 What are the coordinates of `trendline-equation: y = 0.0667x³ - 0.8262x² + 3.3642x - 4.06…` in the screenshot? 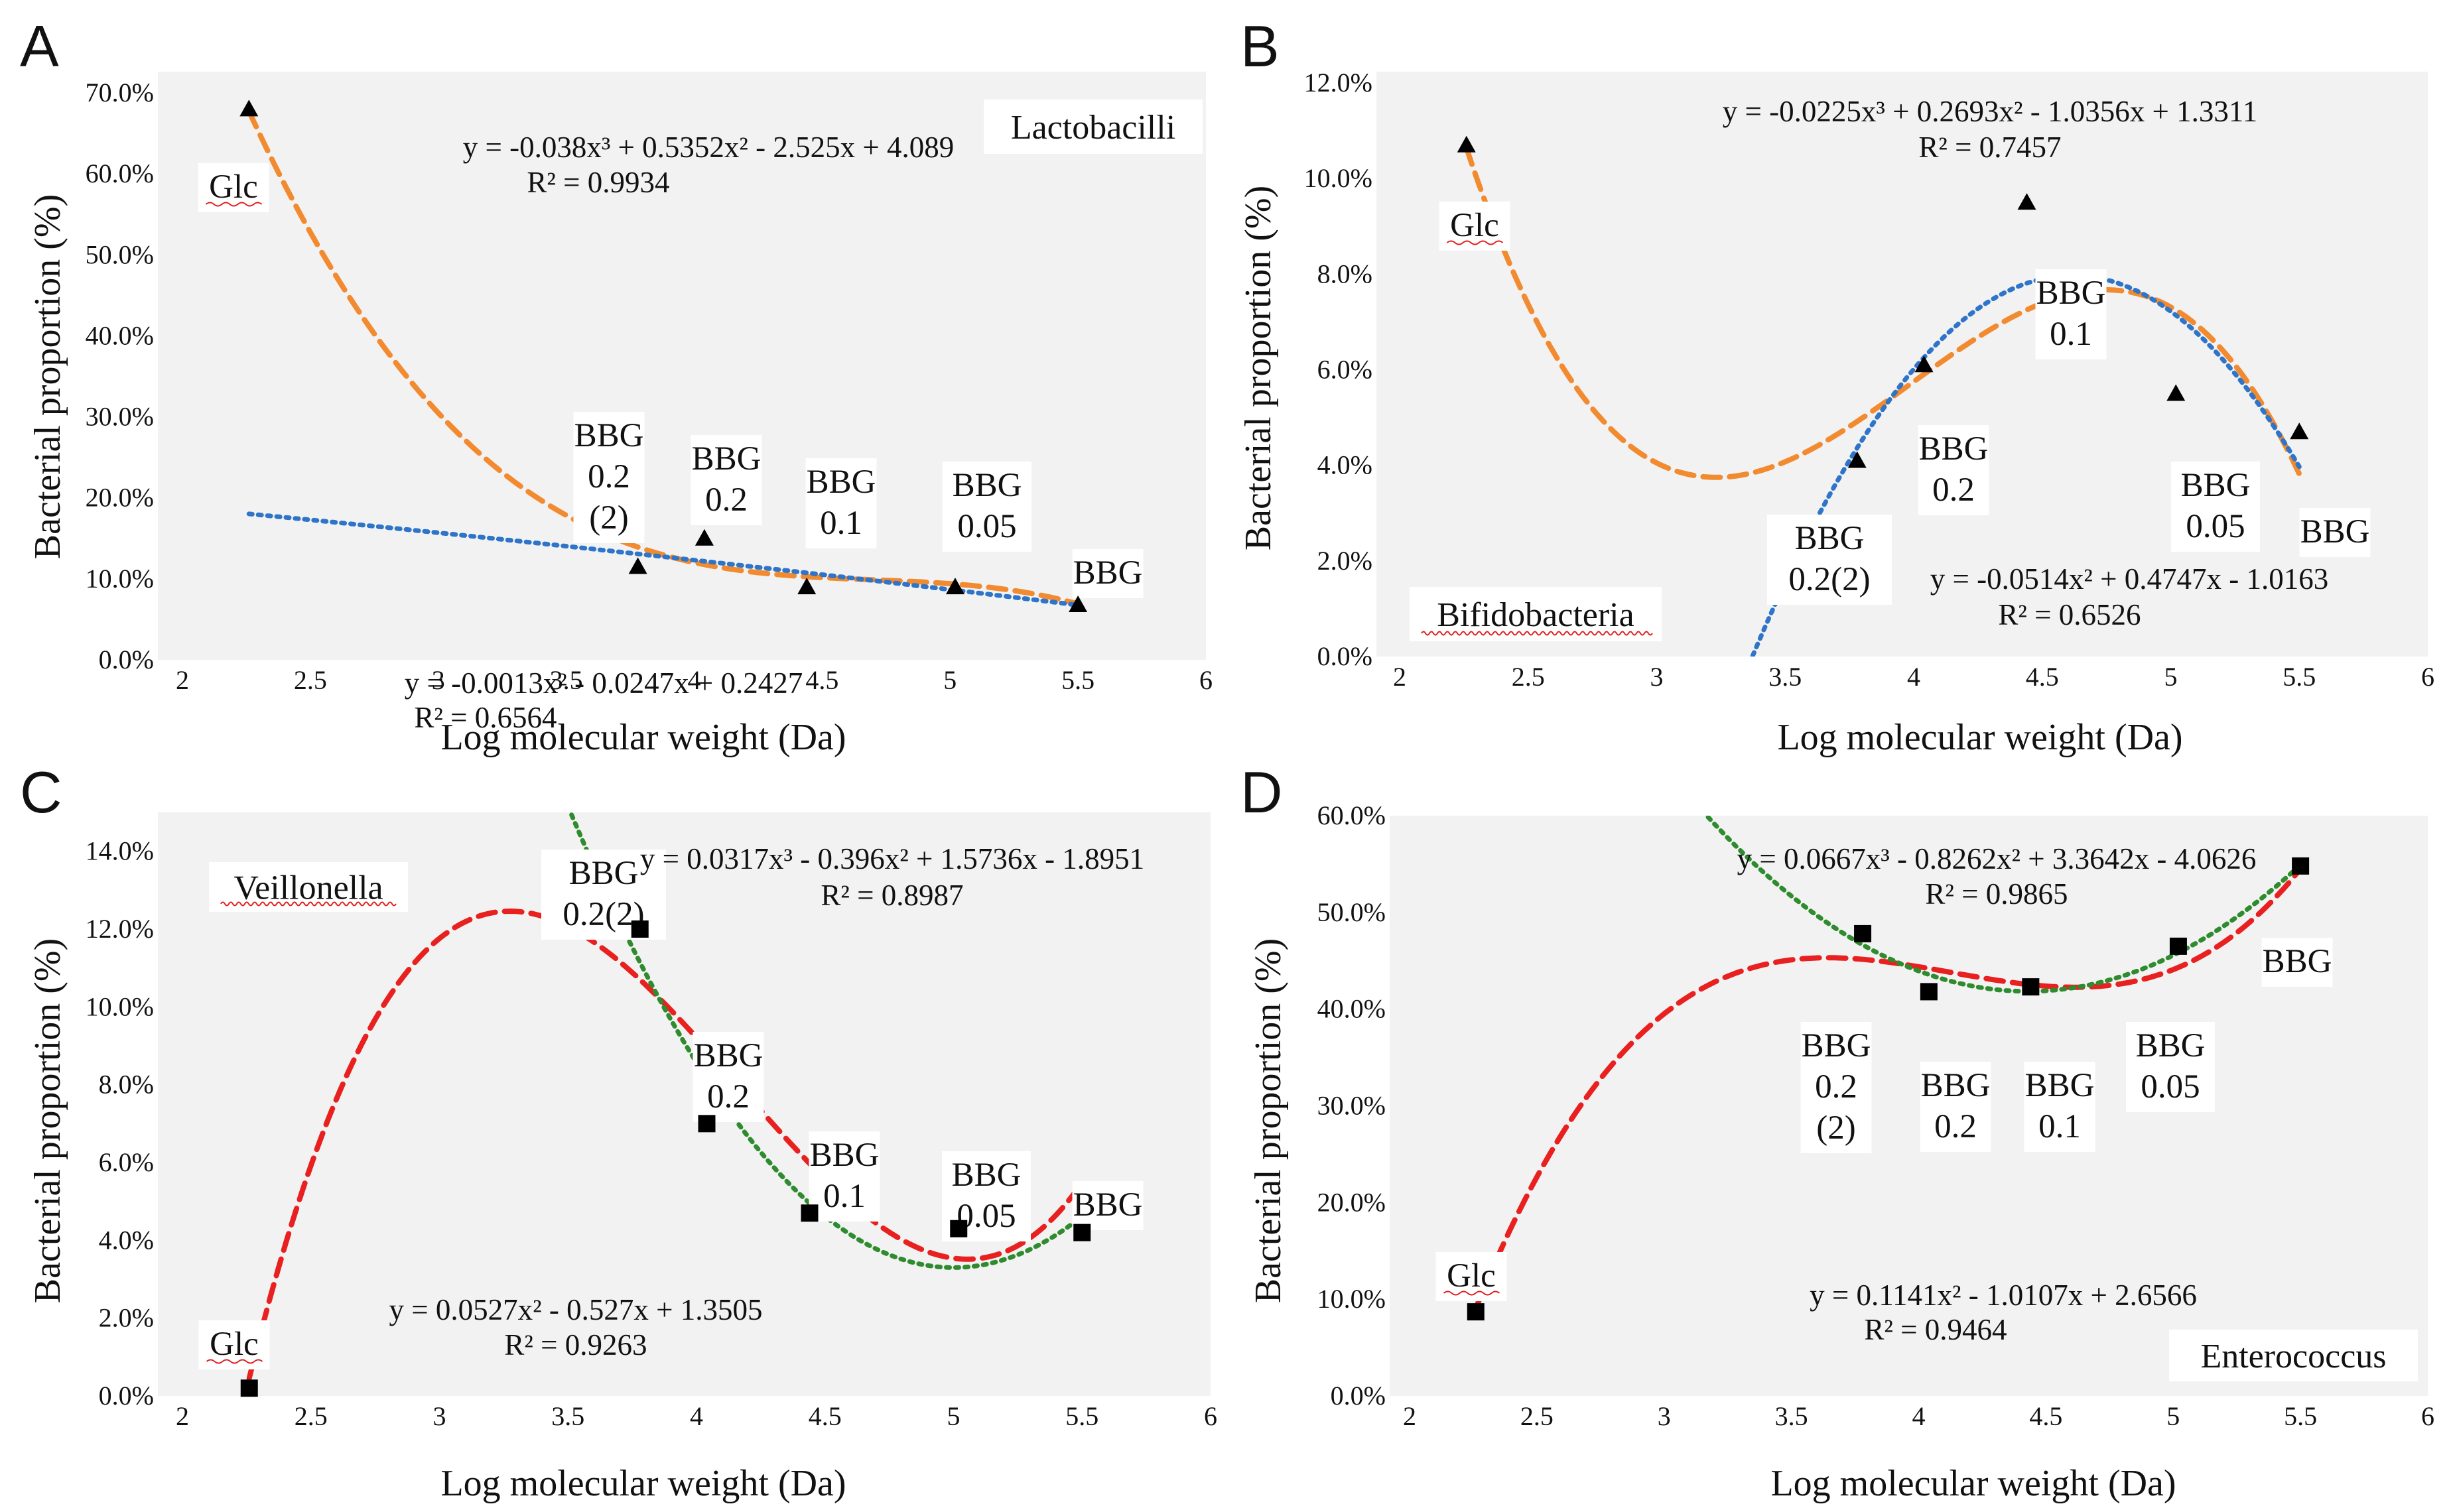 It's located at (1997, 858).